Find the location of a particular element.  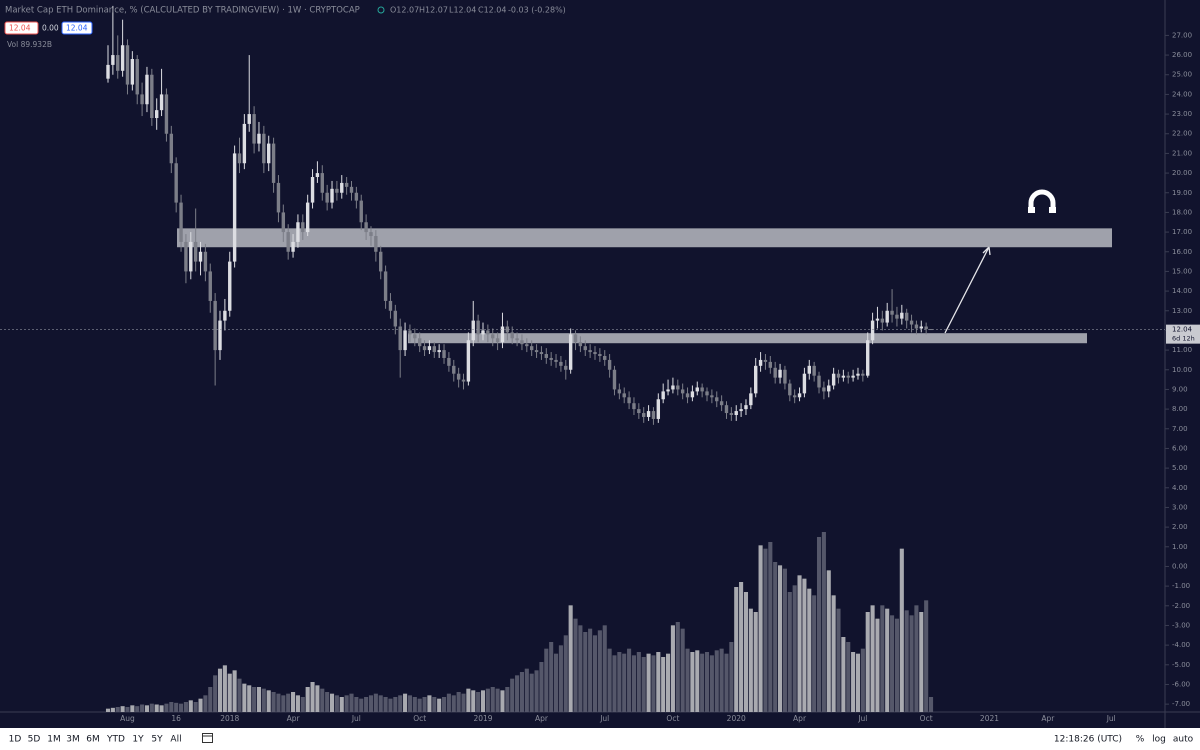

scale-option: auto is located at coordinates (1183, 740).